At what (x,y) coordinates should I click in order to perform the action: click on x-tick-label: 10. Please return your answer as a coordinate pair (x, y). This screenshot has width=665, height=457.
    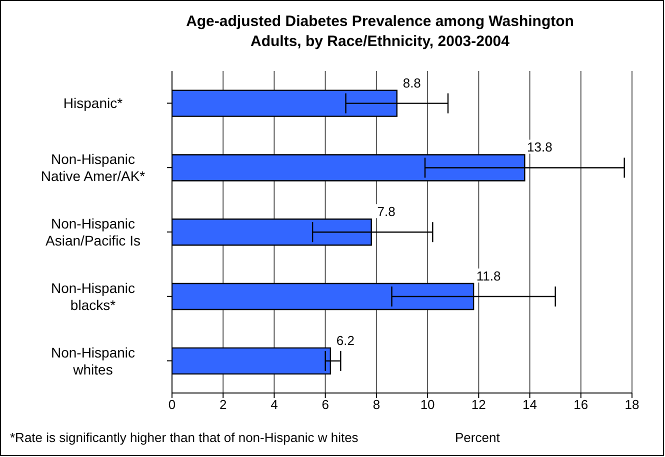
    Looking at the image, I should click on (427, 404).